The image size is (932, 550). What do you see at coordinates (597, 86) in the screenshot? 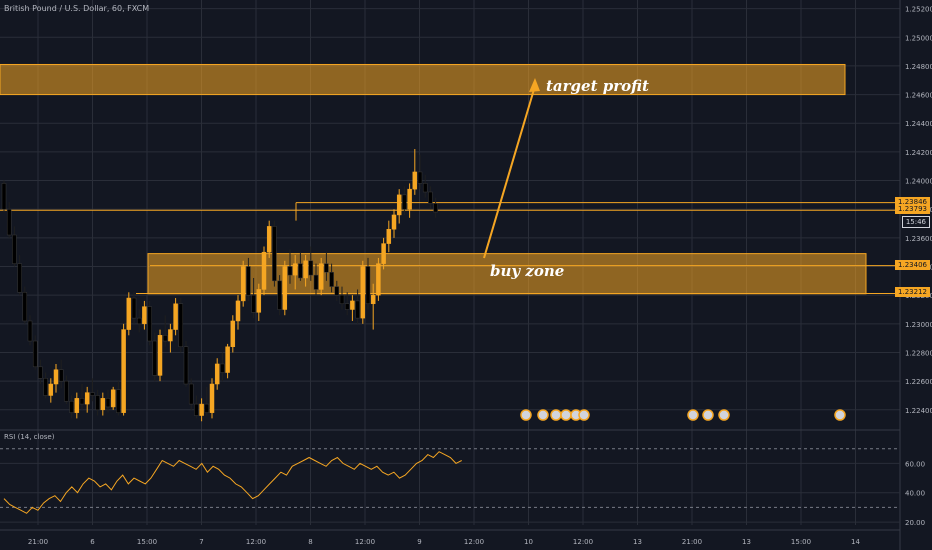
I see `target-profit-label: target profit` at bounding box center [597, 86].